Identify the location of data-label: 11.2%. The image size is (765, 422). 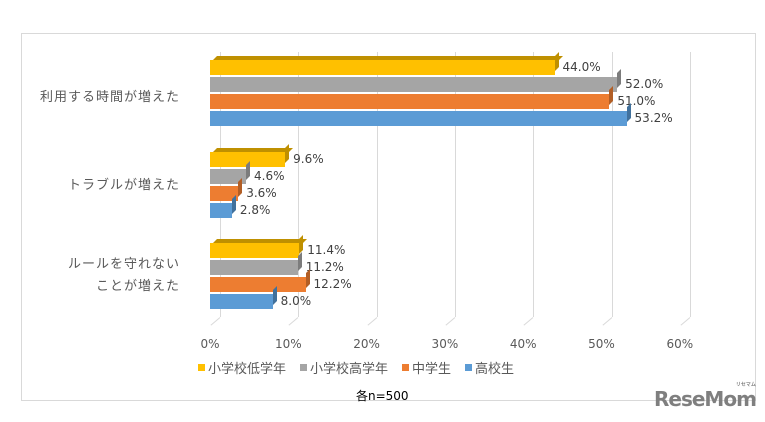
(324, 267).